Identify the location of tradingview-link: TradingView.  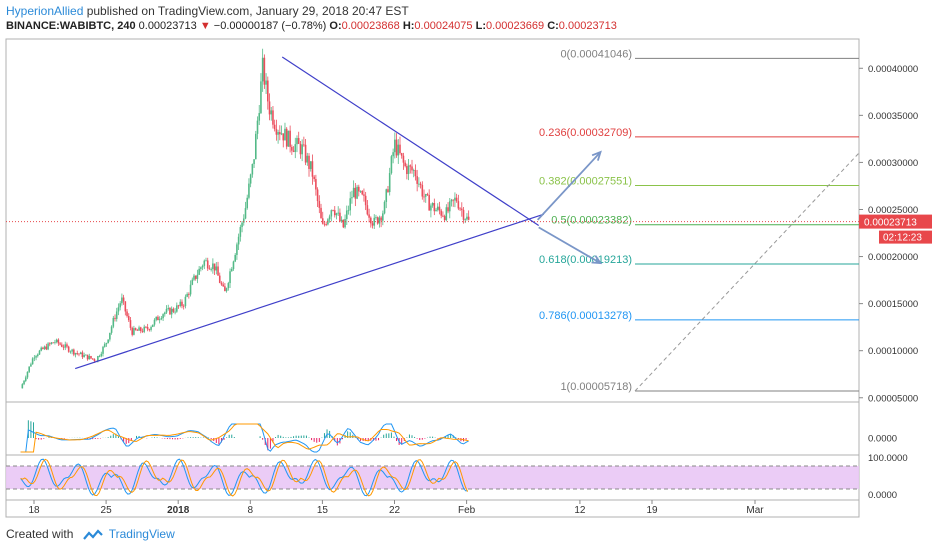
(141, 534).